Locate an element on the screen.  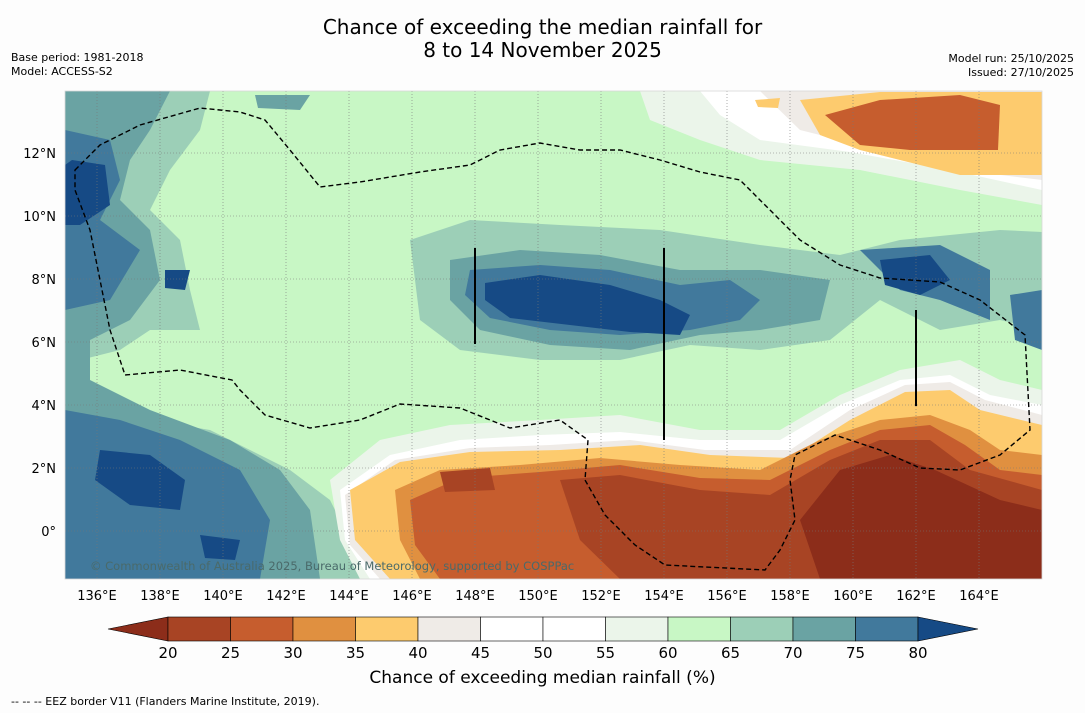
lon-label: 154°E is located at coordinates (664, 596).